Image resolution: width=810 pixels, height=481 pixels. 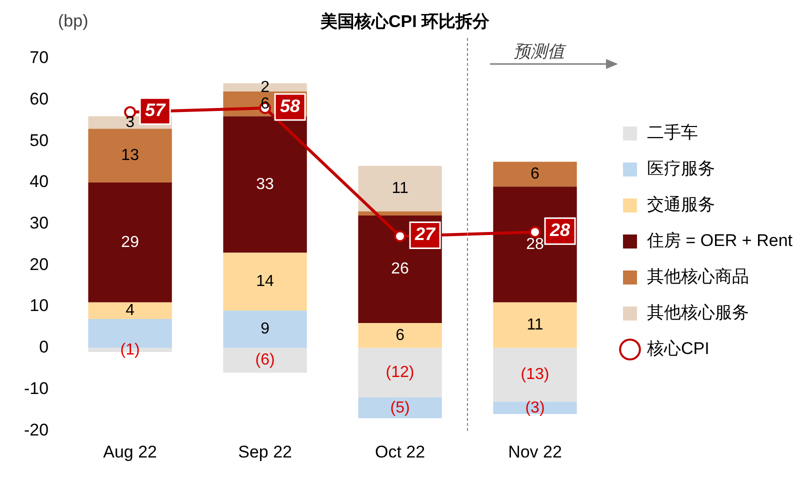 What do you see at coordinates (265, 452) in the screenshot?
I see `x-tick-label: Sep 22` at bounding box center [265, 452].